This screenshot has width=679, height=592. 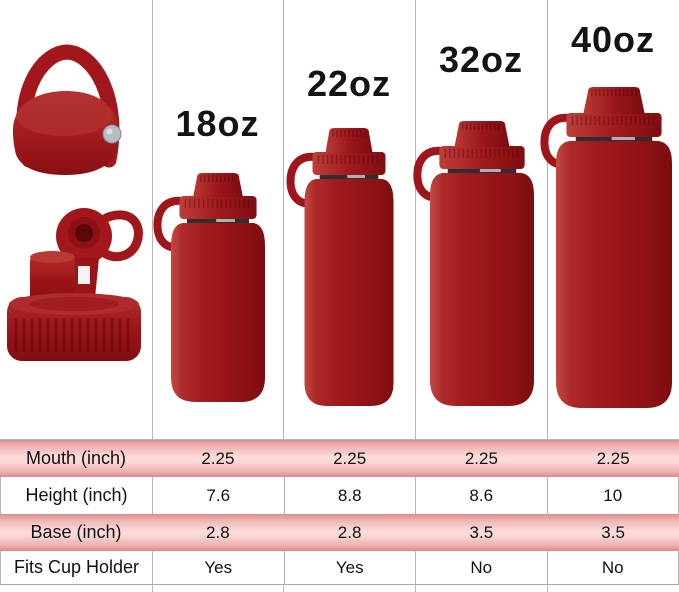 What do you see at coordinates (217, 123) in the screenshot?
I see `size-label-18oz: 18oz` at bounding box center [217, 123].